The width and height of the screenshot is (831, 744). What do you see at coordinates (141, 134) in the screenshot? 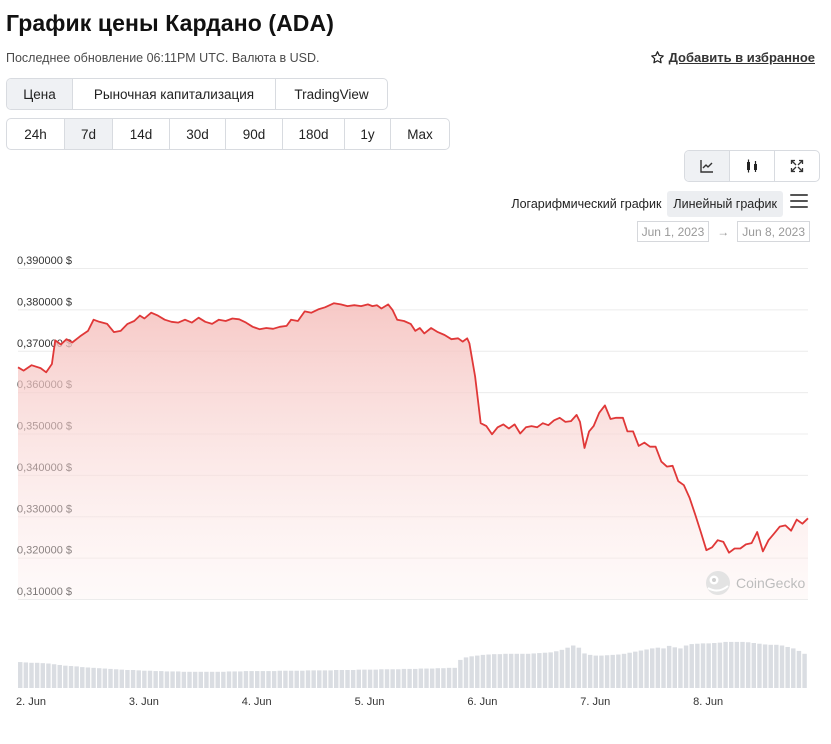
I see `range-button-2: 14d` at bounding box center [141, 134].